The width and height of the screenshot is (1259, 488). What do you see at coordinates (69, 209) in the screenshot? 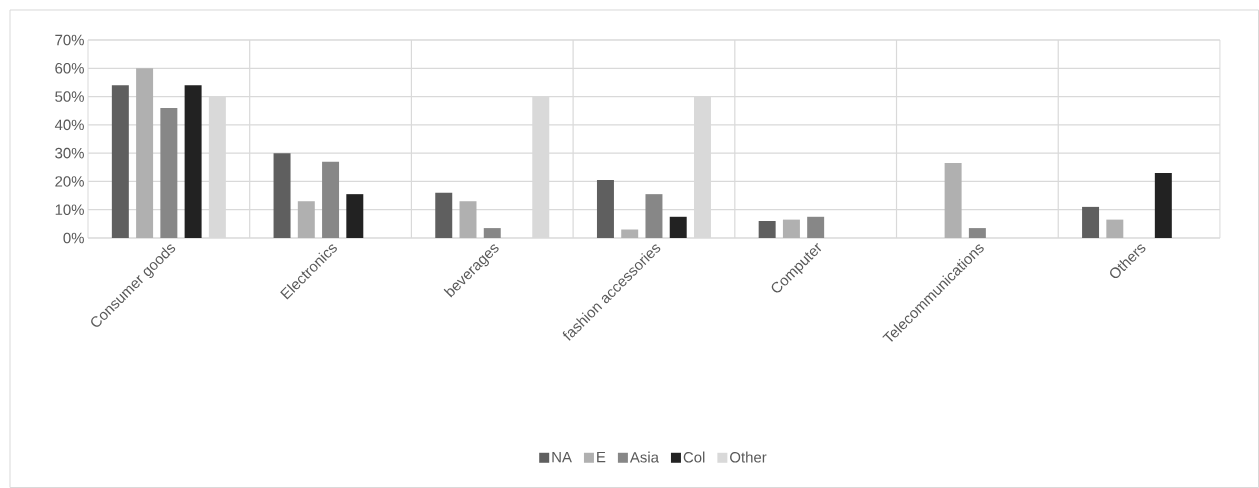
I see `y-tick-label: 10%` at bounding box center [69, 209].